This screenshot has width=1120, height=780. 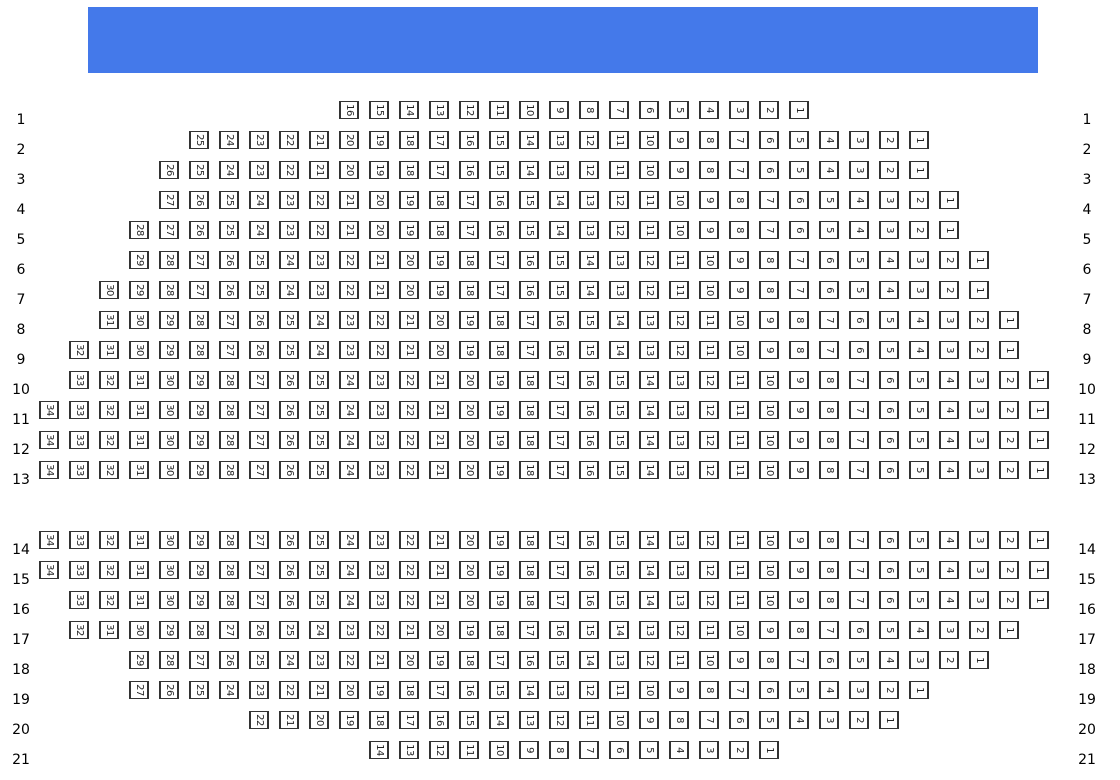 What do you see at coordinates (349, 200) in the screenshot?
I see `seat: 21` at bounding box center [349, 200].